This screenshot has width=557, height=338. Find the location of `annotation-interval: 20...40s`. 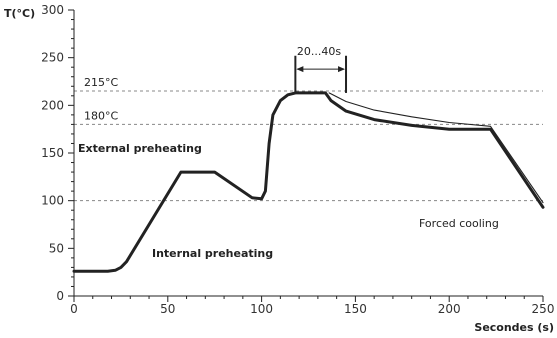

annotation-interval: 20...40s is located at coordinates (319, 51).